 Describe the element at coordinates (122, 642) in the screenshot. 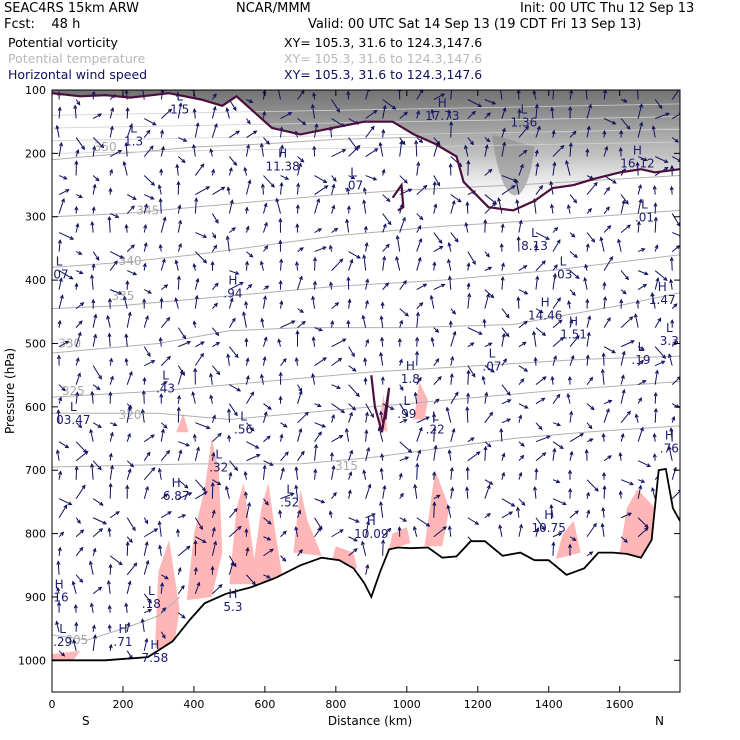

I see `extremum-value: .71` at that location.